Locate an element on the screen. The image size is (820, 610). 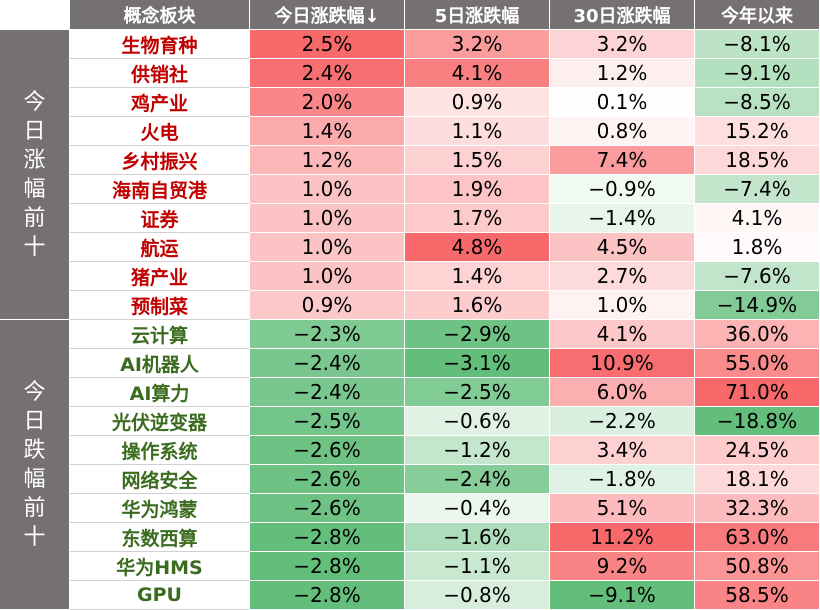
sector-name: GPU is located at coordinates (160, 595).